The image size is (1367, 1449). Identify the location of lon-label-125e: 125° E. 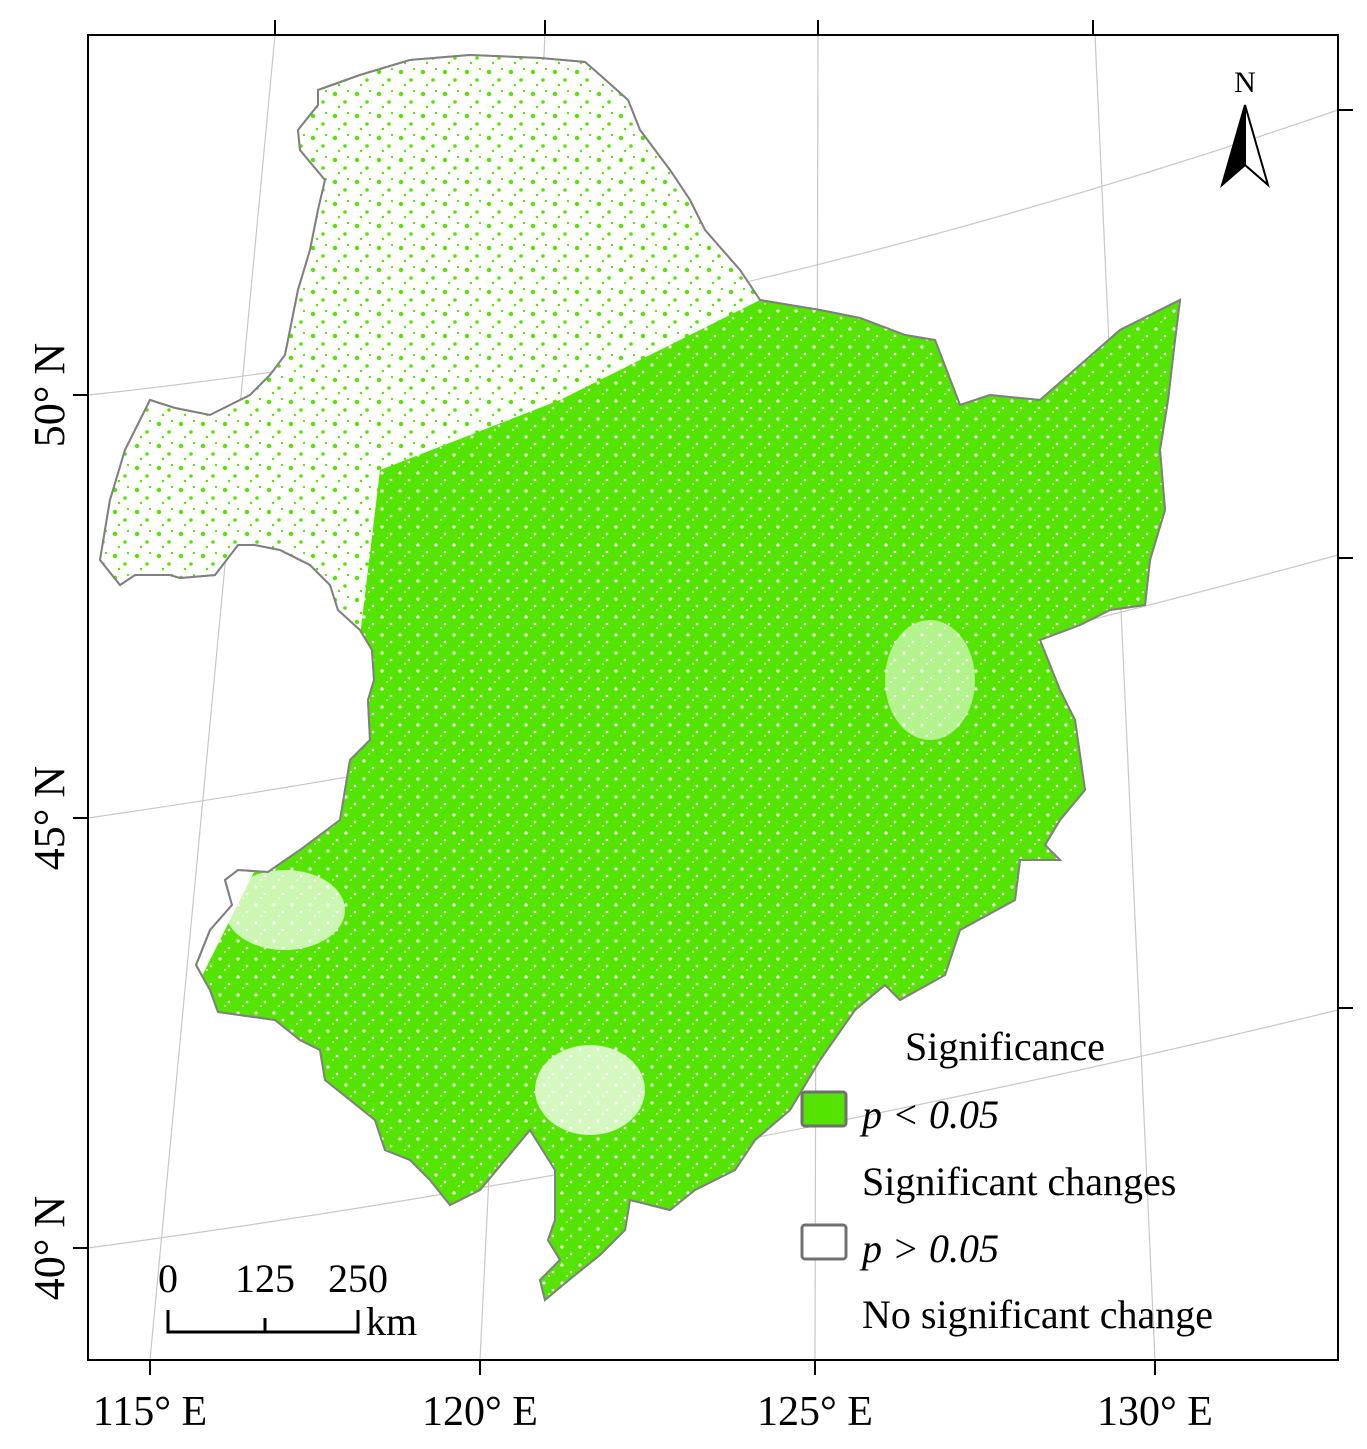
(815, 1412).